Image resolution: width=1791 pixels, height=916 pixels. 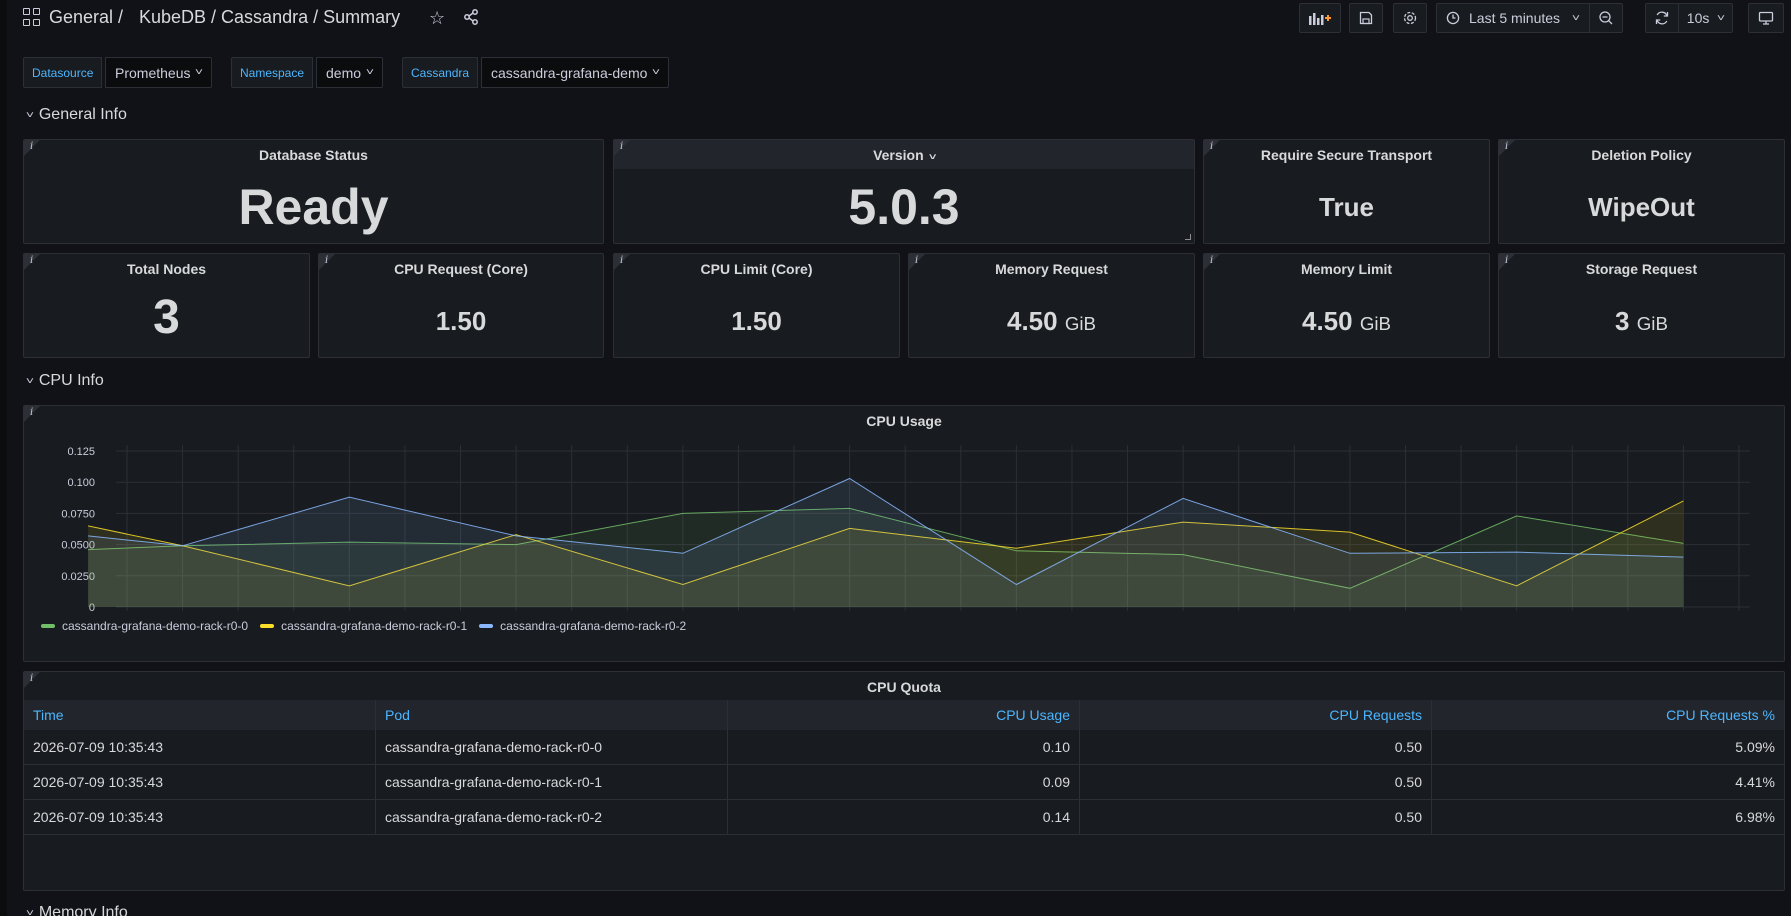 I want to click on panel-storage-request: i Storage Request 3 GiB, so click(x=1641, y=305).